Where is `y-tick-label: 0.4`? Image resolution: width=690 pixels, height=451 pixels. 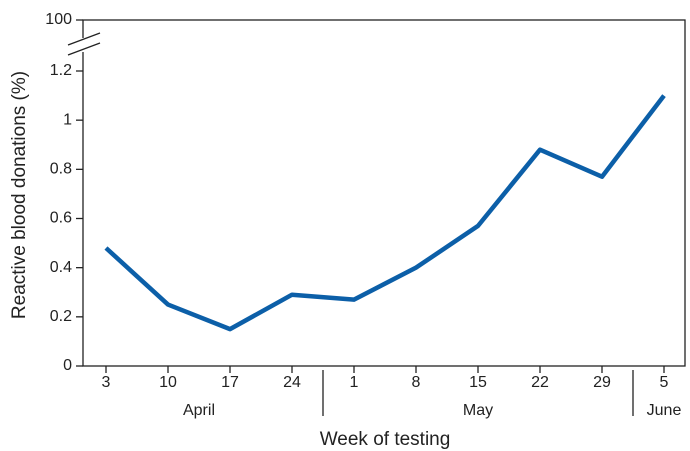 y-tick-label: 0.4 is located at coordinates (61, 267).